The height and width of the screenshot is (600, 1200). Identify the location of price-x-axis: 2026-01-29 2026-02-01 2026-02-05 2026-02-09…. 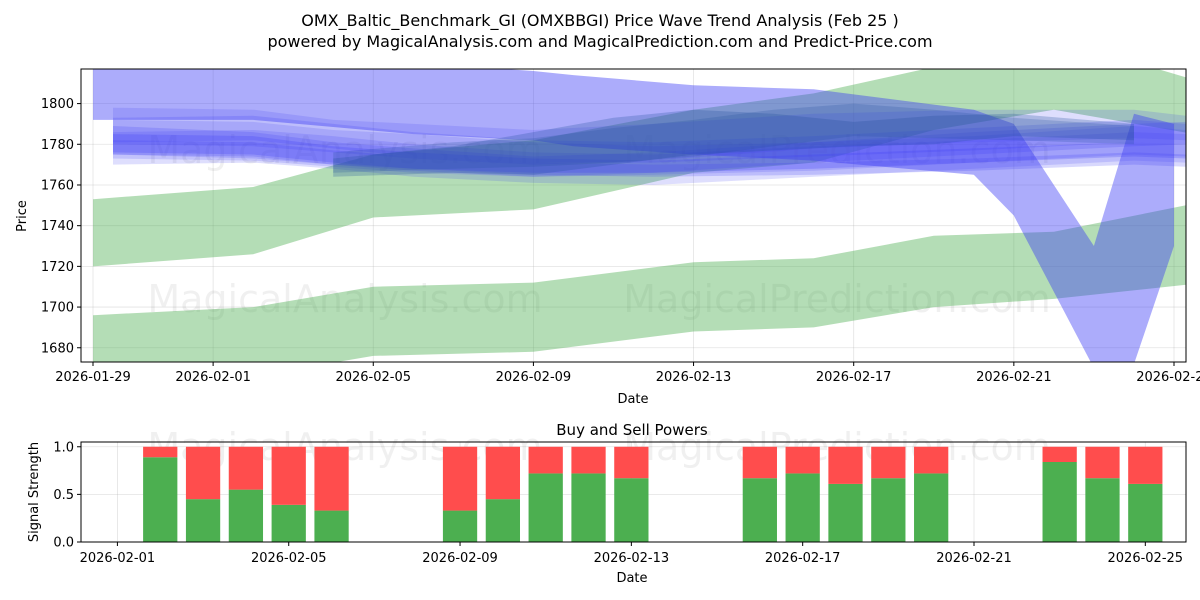
(627, 373).